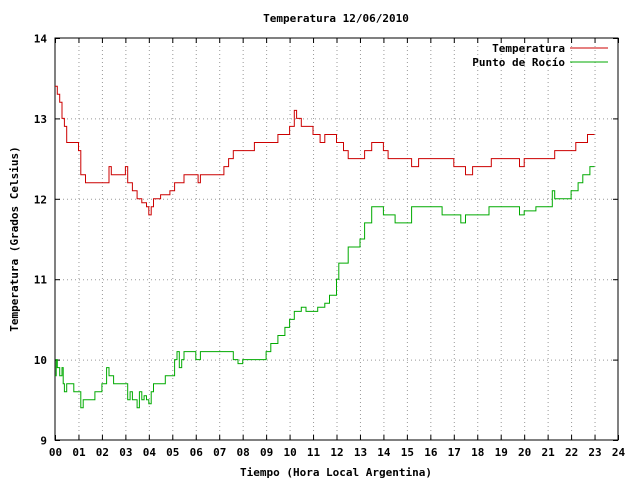  What do you see at coordinates (219, 452) in the screenshot?
I see `x-tick-label: 07` at bounding box center [219, 452].